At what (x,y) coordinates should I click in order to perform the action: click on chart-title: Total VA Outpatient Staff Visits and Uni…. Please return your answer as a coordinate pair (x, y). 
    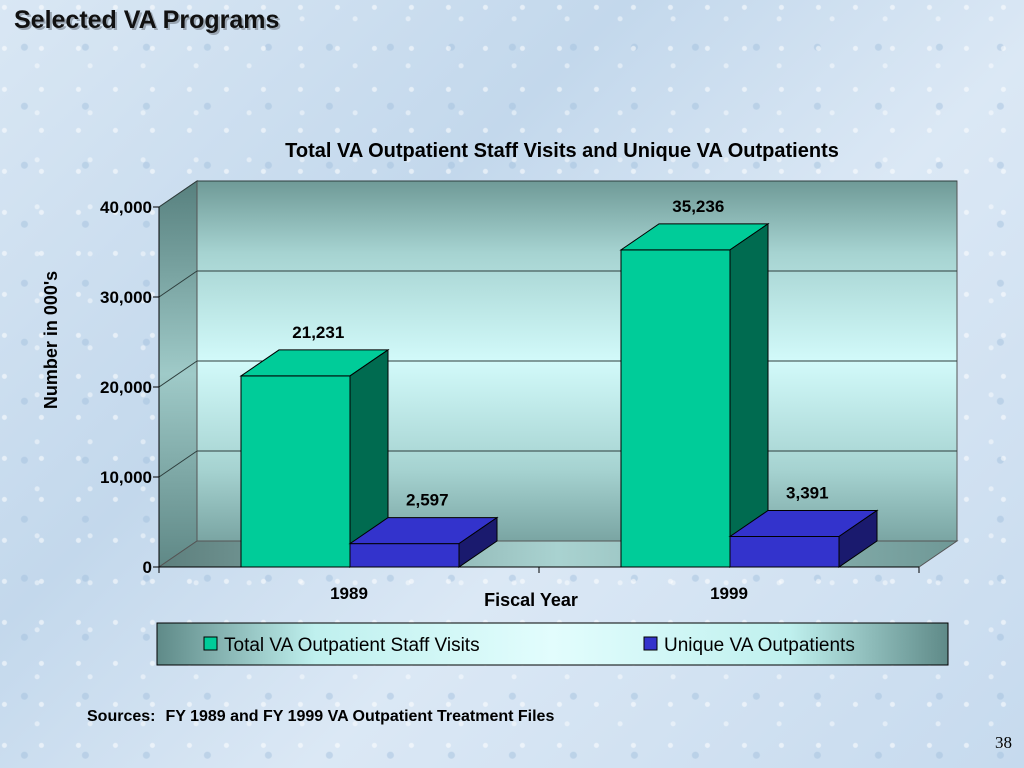
    Looking at the image, I should click on (562, 151).